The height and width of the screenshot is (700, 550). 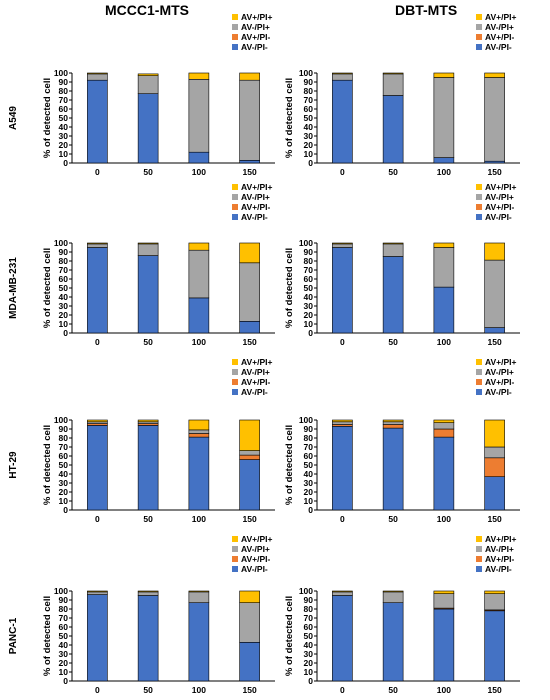 I want to click on row-label: A549, so click(x=13, y=118).